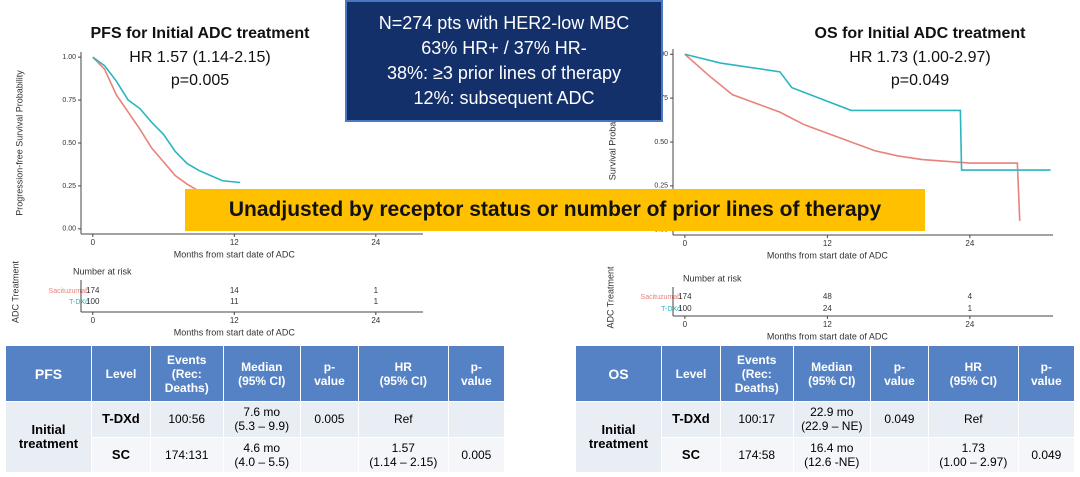 The width and height of the screenshot is (1080, 477). What do you see at coordinates (186, 454) in the screenshot?
I see `table-cell: 174:131` at bounding box center [186, 454].